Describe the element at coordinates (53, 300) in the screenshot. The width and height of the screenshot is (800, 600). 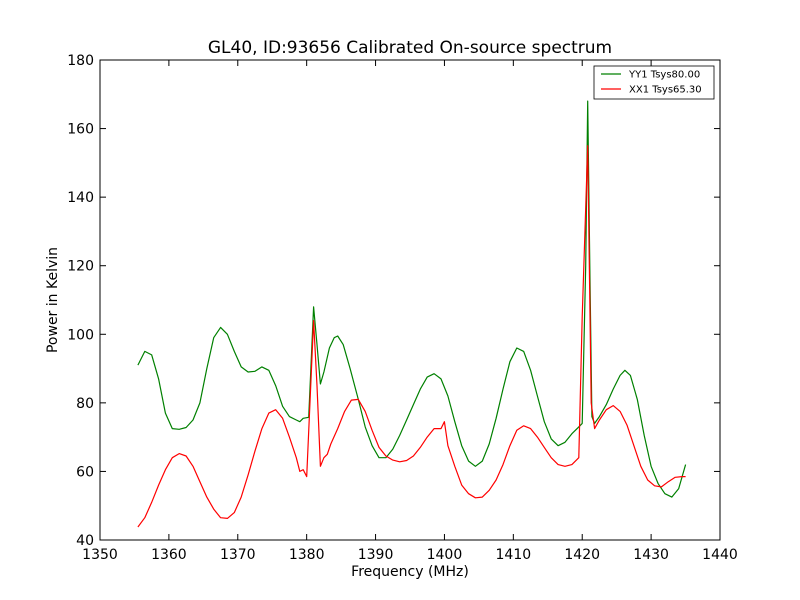
I see `y-axis-title: Power in Kelvin` at that location.